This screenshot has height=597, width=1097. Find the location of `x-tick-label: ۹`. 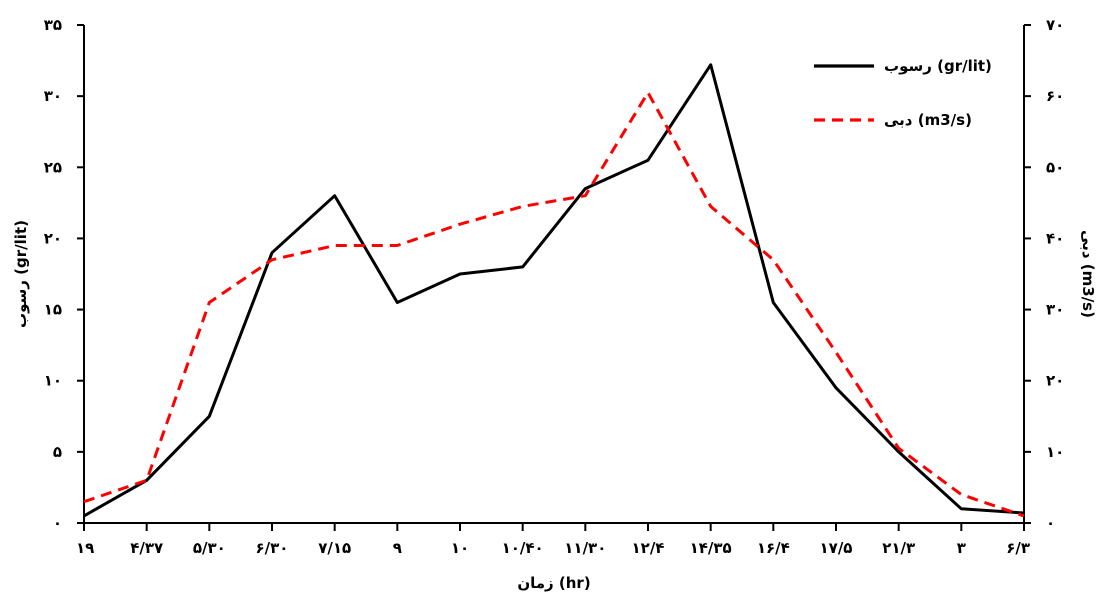

x-tick-label: ۹ is located at coordinates (397, 548).